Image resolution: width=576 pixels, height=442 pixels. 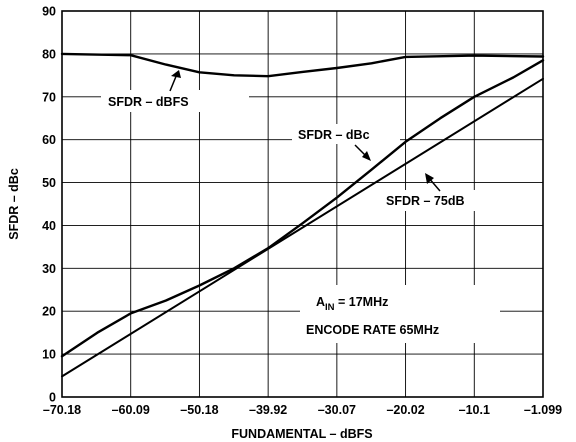 I want to click on y-axis-label: SFDR – dBc, so click(x=14, y=204).